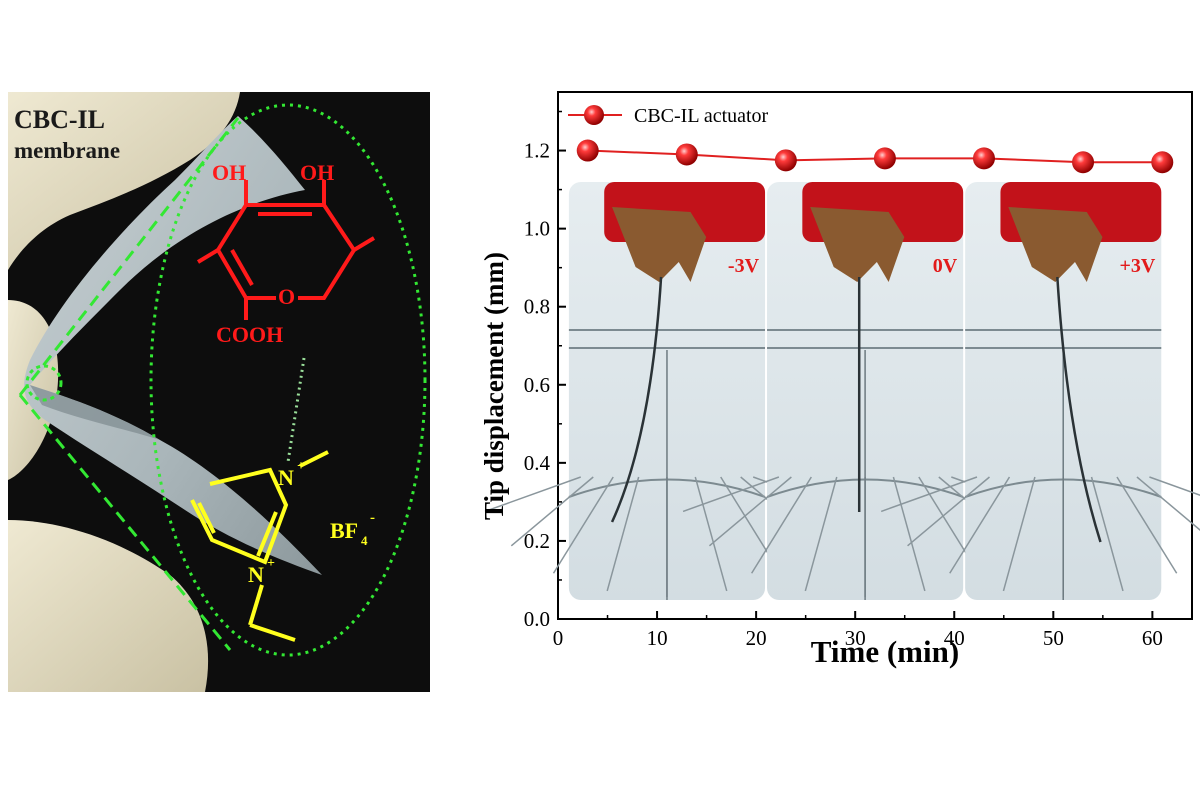 Image resolution: width=1200 pixels, height=805 pixels. What do you see at coordinates (364, 540) in the screenshot?
I see `anion-subscript: 4` at bounding box center [364, 540].